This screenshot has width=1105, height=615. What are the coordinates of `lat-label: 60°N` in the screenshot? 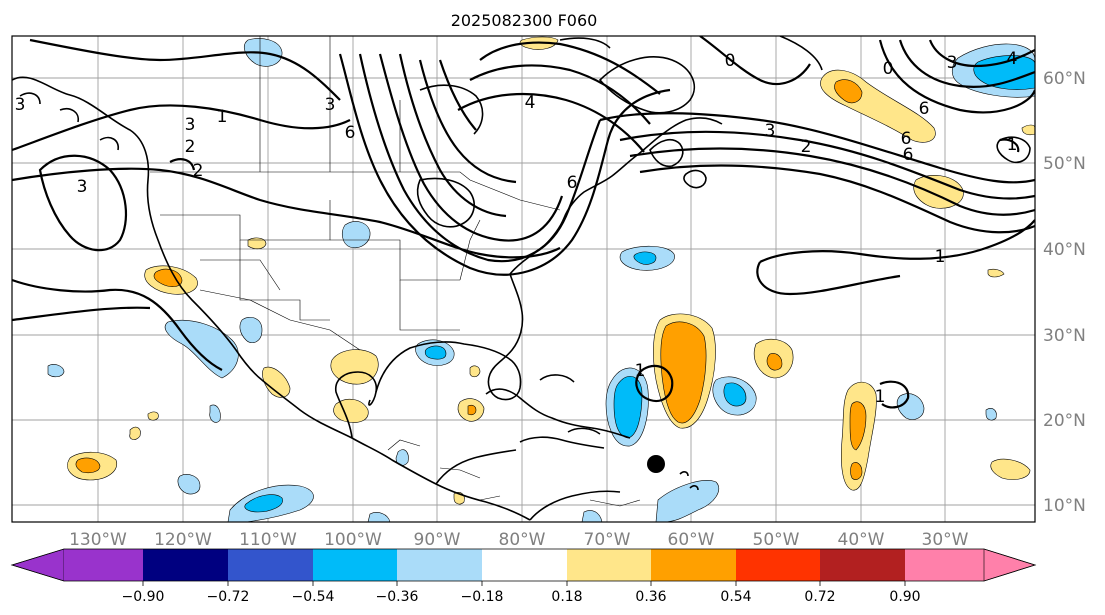 It's located at (1064, 79).